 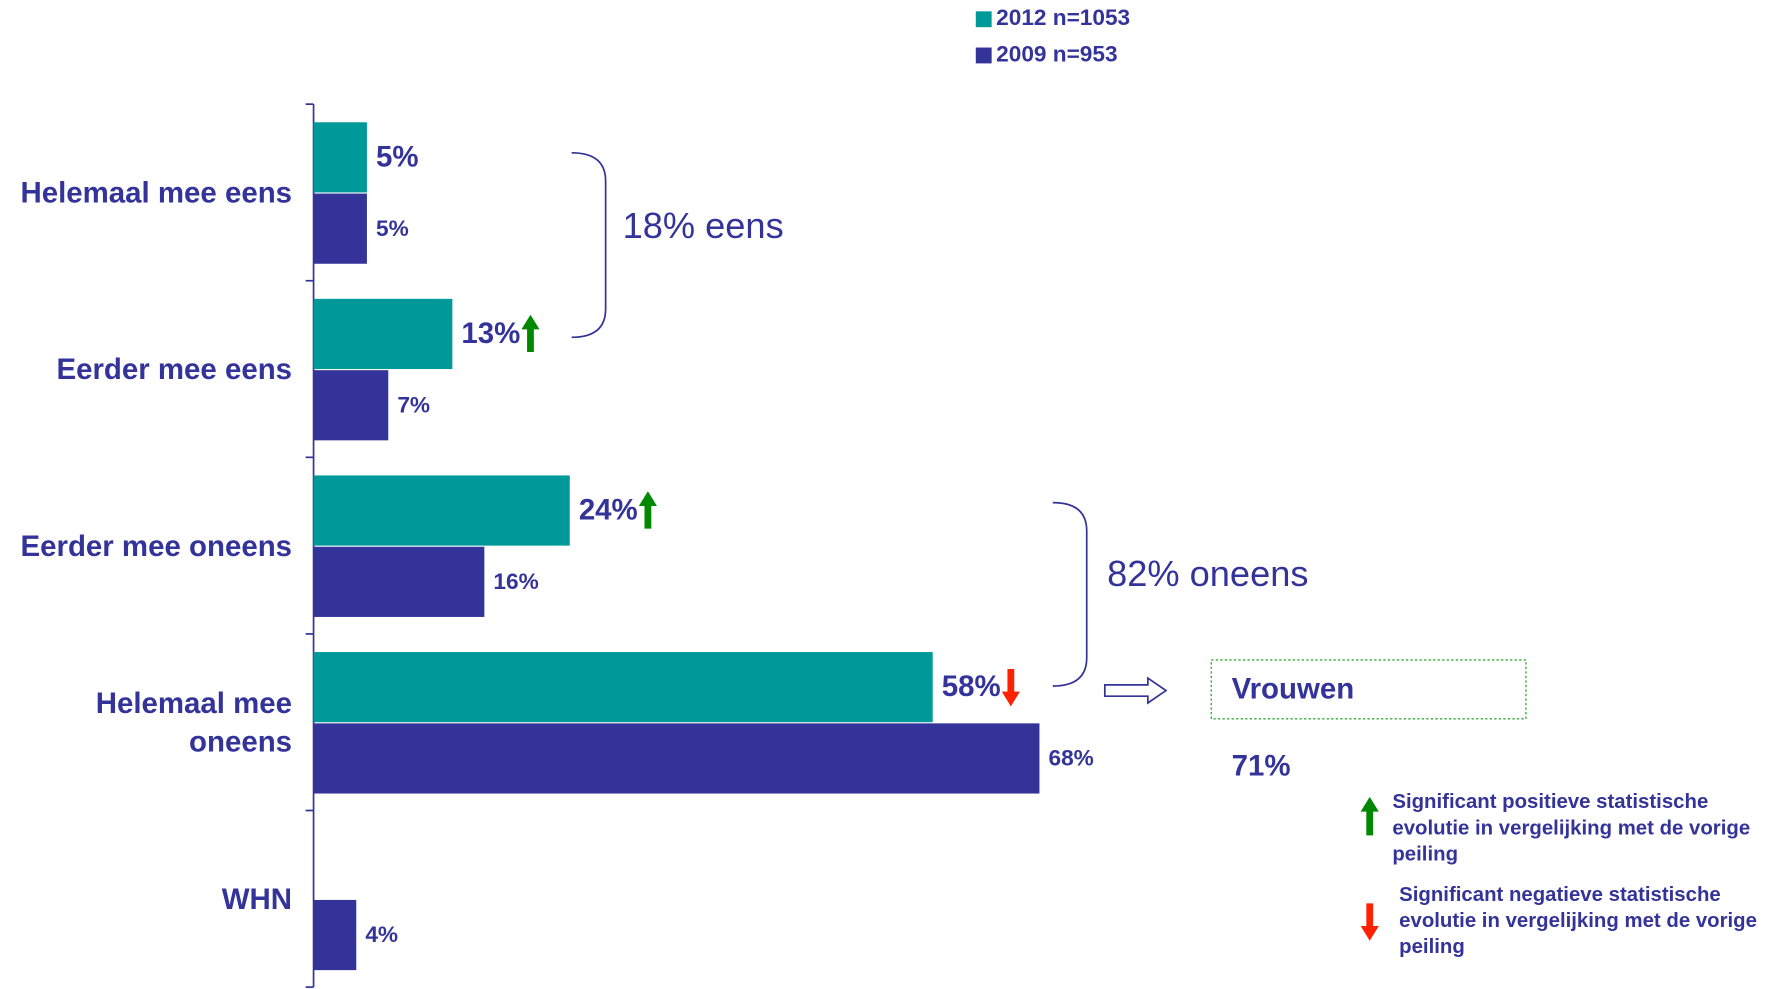 I want to click on value-label: 68%, so click(x=1071, y=758).